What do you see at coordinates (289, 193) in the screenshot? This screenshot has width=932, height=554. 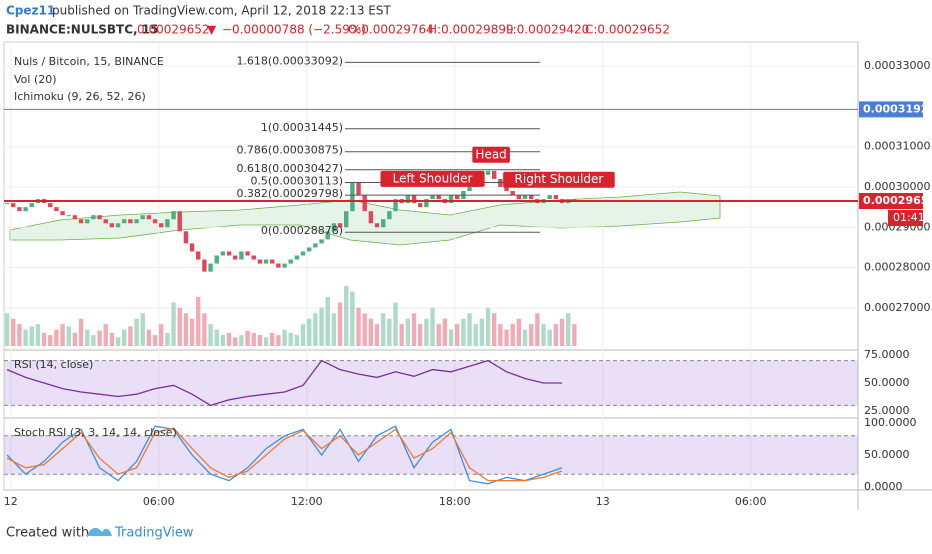 I see `fib-label: 0.382(0.00029798)` at bounding box center [289, 193].